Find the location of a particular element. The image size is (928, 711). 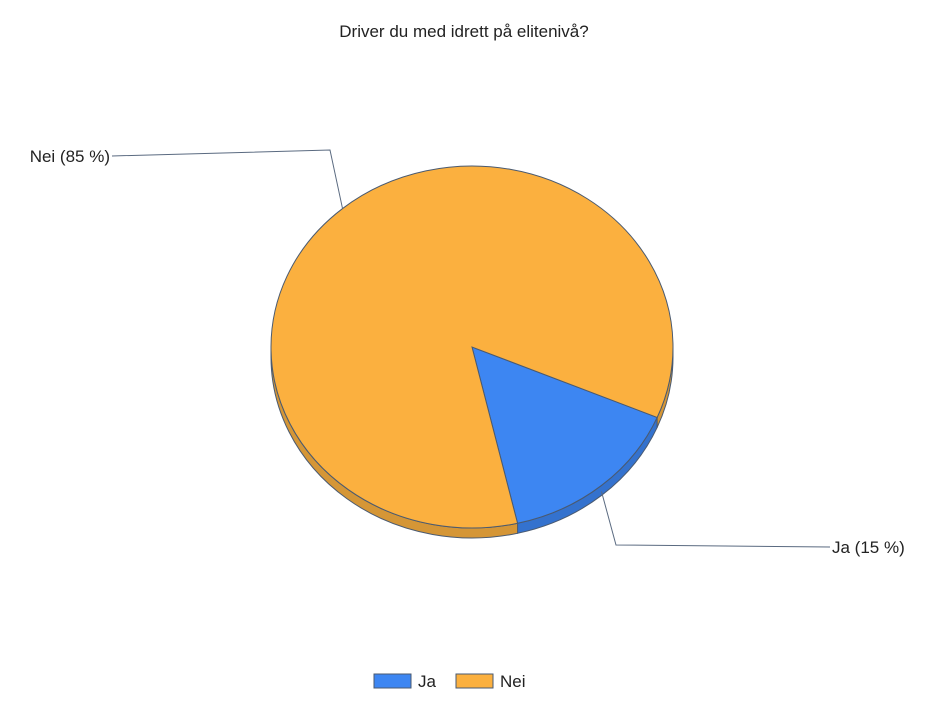

legend-label-ja: Ja is located at coordinates (427, 681).